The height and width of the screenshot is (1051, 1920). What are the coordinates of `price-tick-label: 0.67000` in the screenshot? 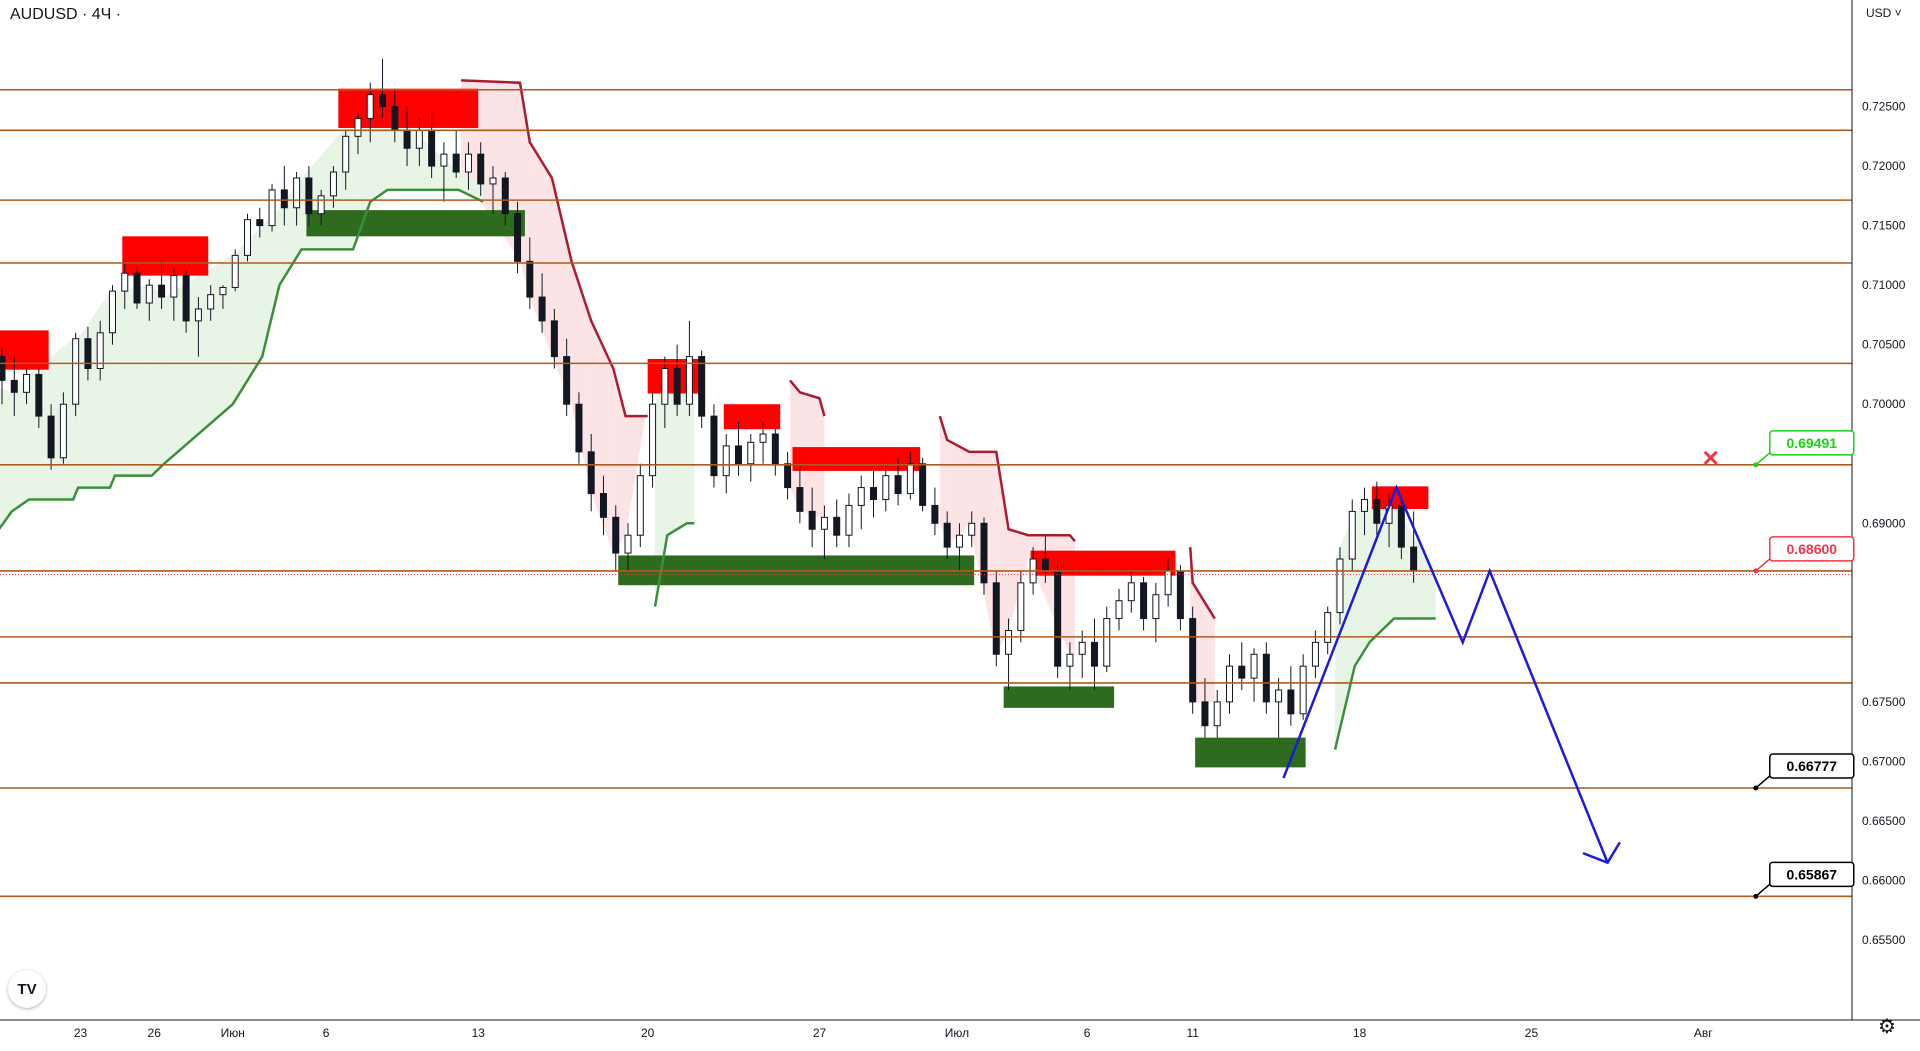 It's located at (1884, 761).